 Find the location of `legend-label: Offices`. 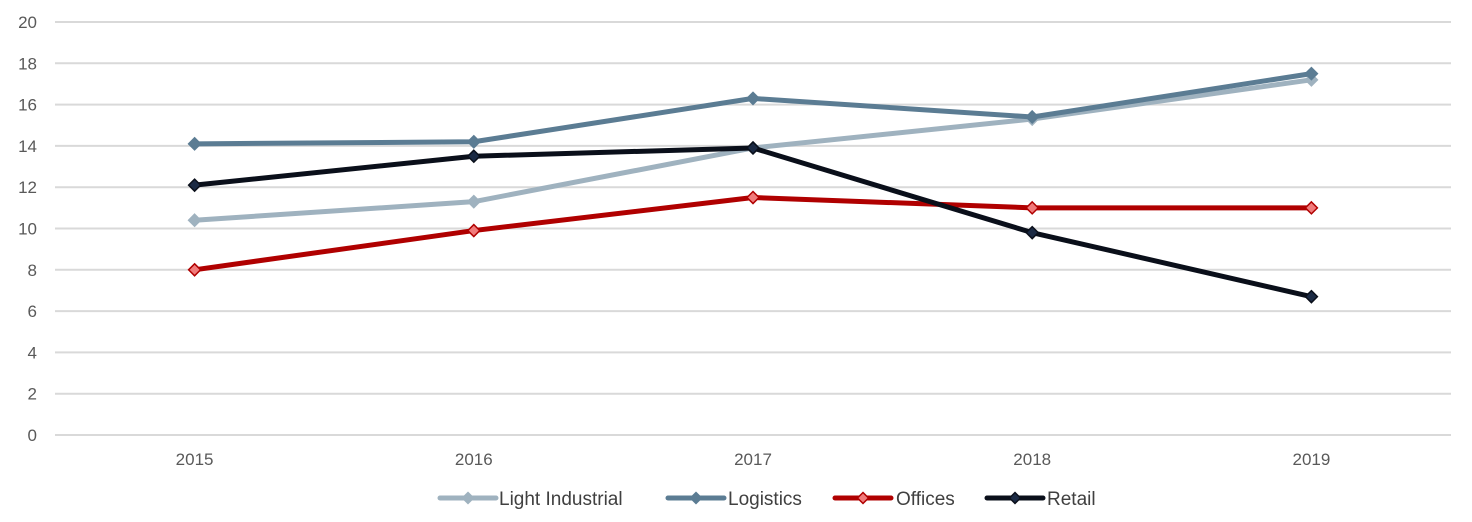

legend-label: Offices is located at coordinates (925, 499).